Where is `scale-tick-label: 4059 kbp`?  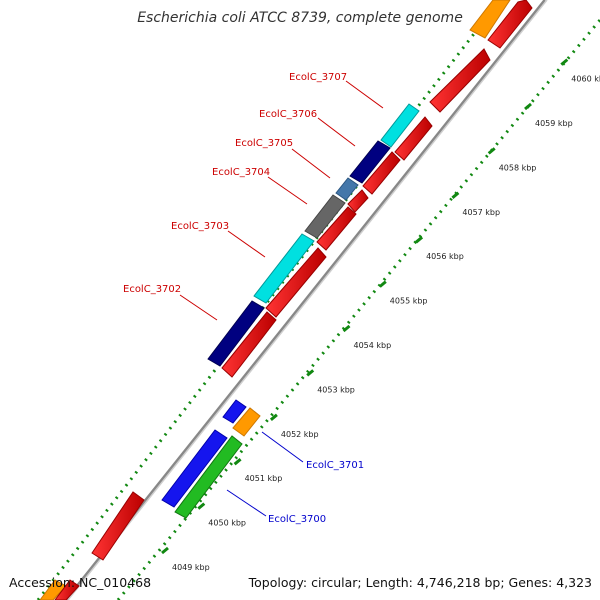
scale-tick-label: 4059 kbp is located at coordinates (554, 123).